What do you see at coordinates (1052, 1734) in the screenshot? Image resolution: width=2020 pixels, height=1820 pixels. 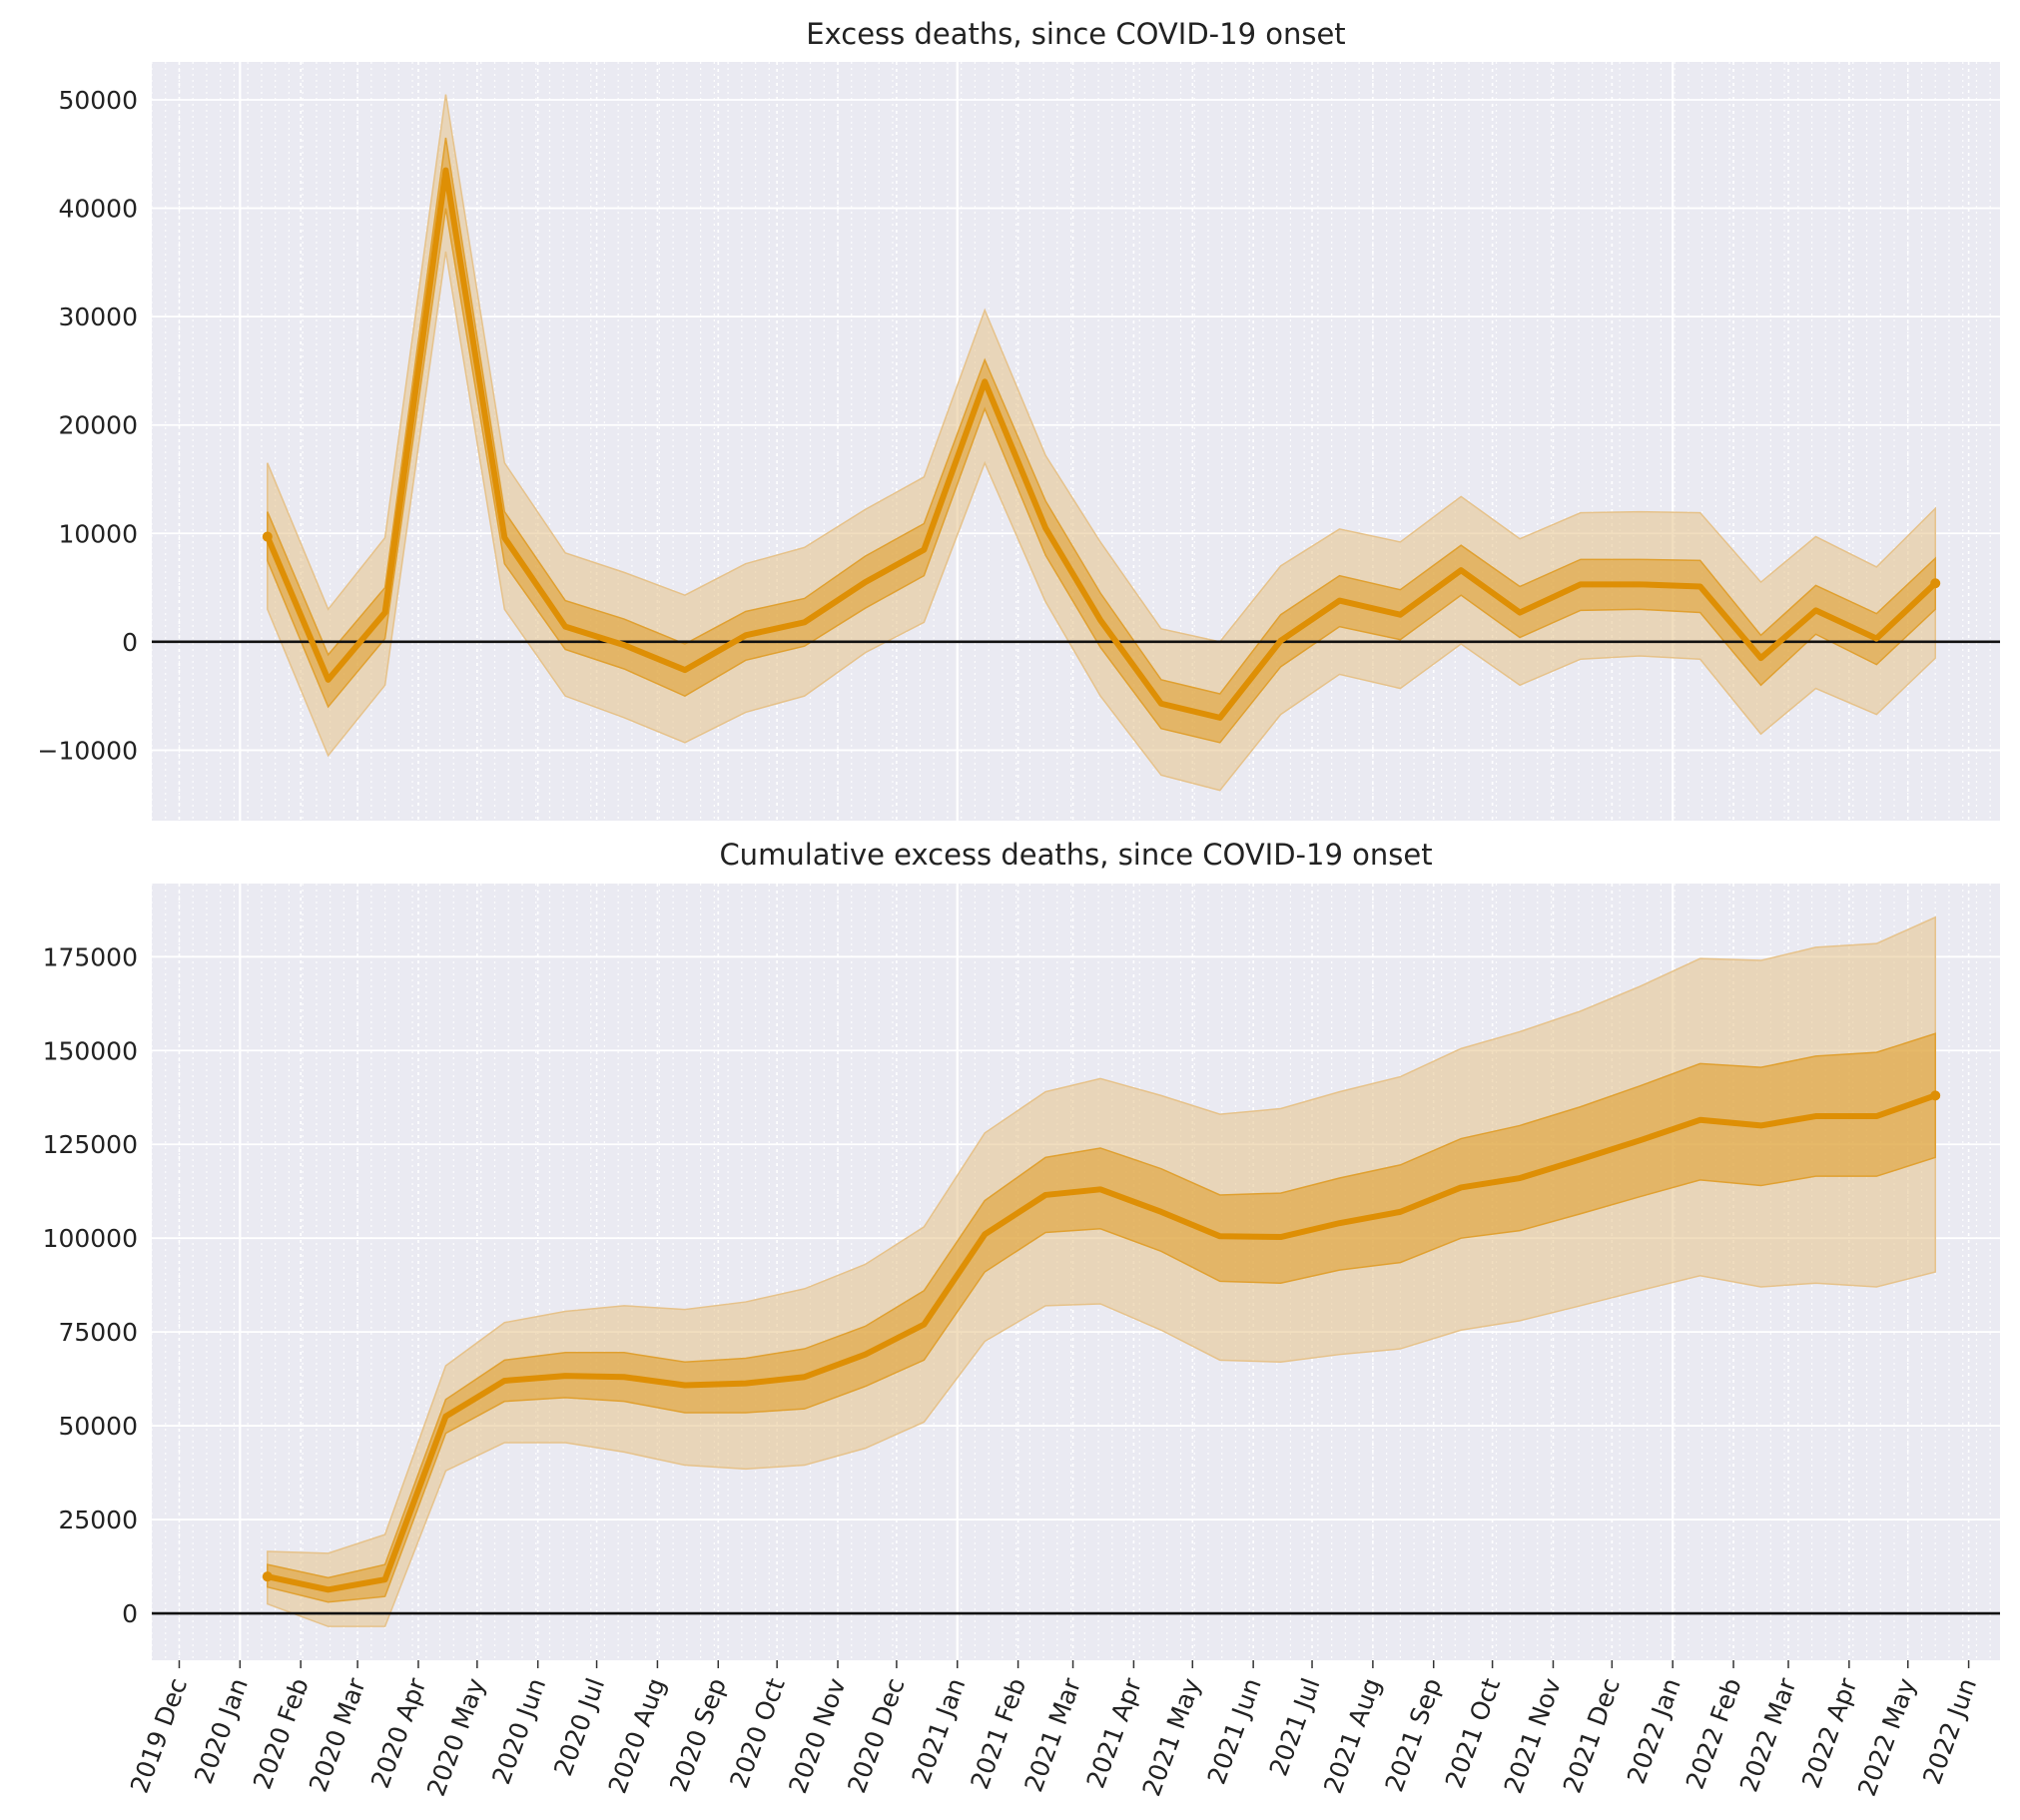 I see `x-tick-label: 2021 Mar` at bounding box center [1052, 1734].